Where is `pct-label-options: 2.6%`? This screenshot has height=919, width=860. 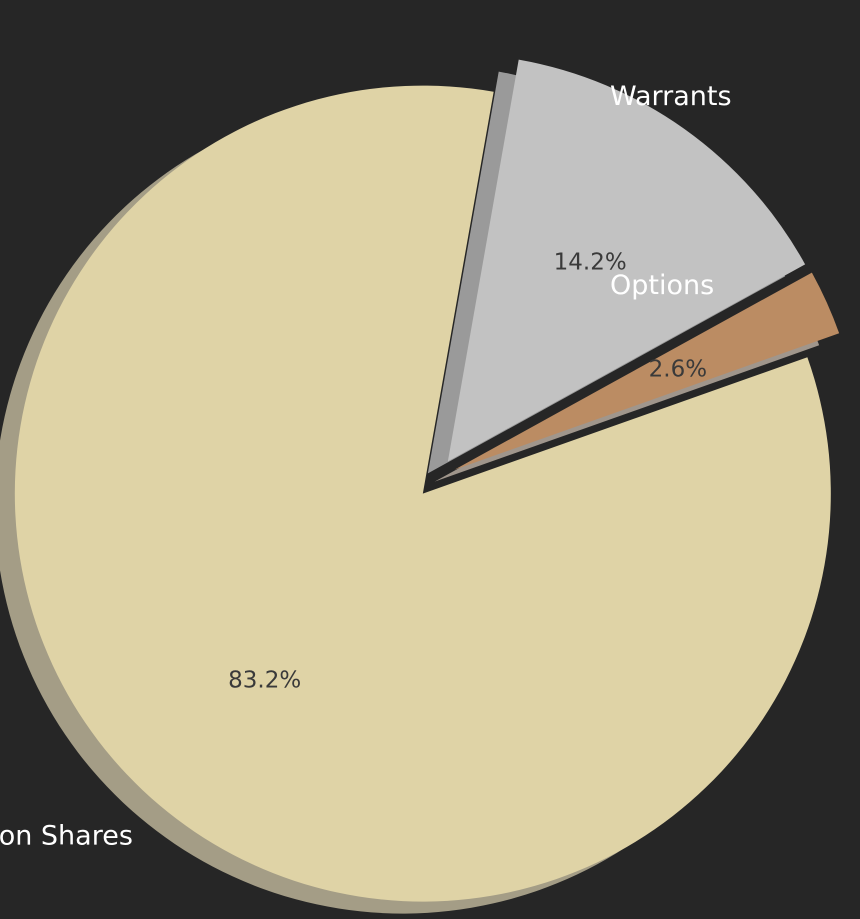
pct-label-options: 2.6% is located at coordinates (678, 369).